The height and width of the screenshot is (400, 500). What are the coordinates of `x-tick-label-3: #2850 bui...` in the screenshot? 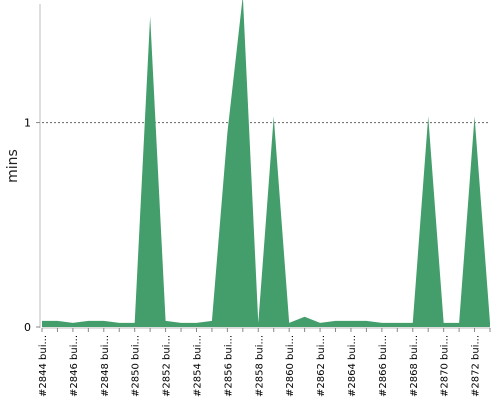 It's located at (136, 366).